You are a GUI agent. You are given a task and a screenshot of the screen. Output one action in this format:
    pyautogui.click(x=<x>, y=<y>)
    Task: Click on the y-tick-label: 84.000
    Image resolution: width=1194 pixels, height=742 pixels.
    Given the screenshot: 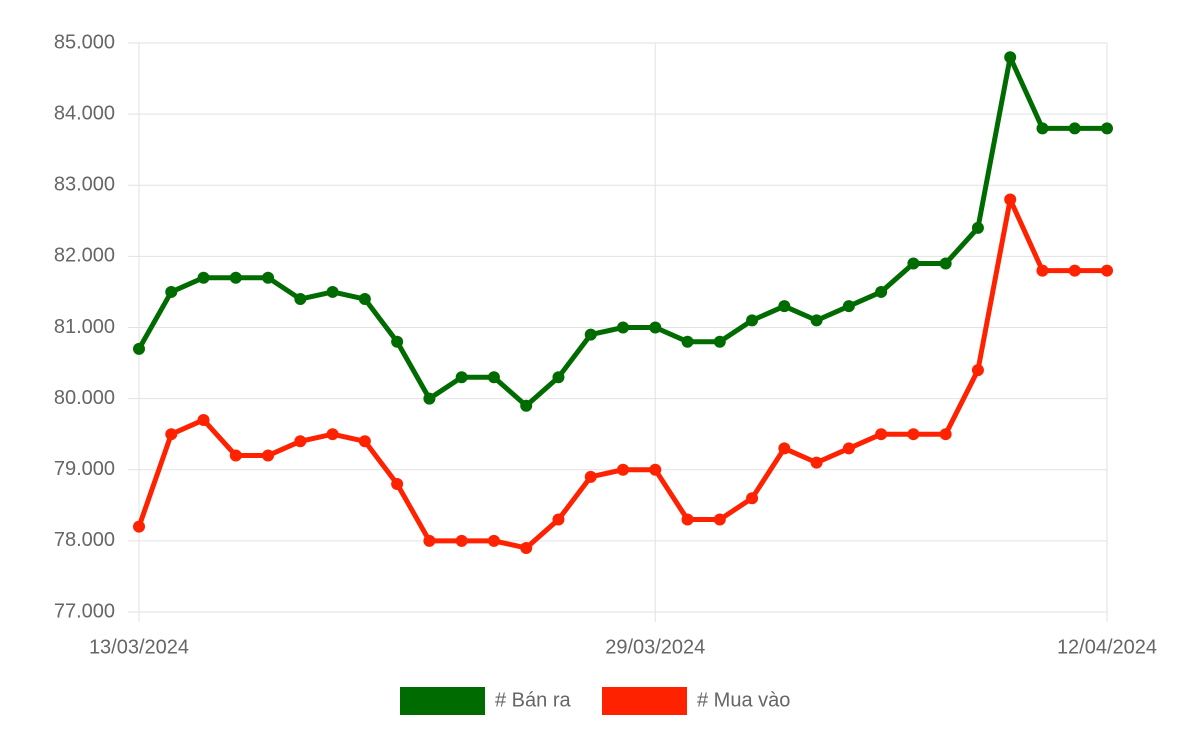 What is the action you would take?
    pyautogui.click(x=84, y=113)
    